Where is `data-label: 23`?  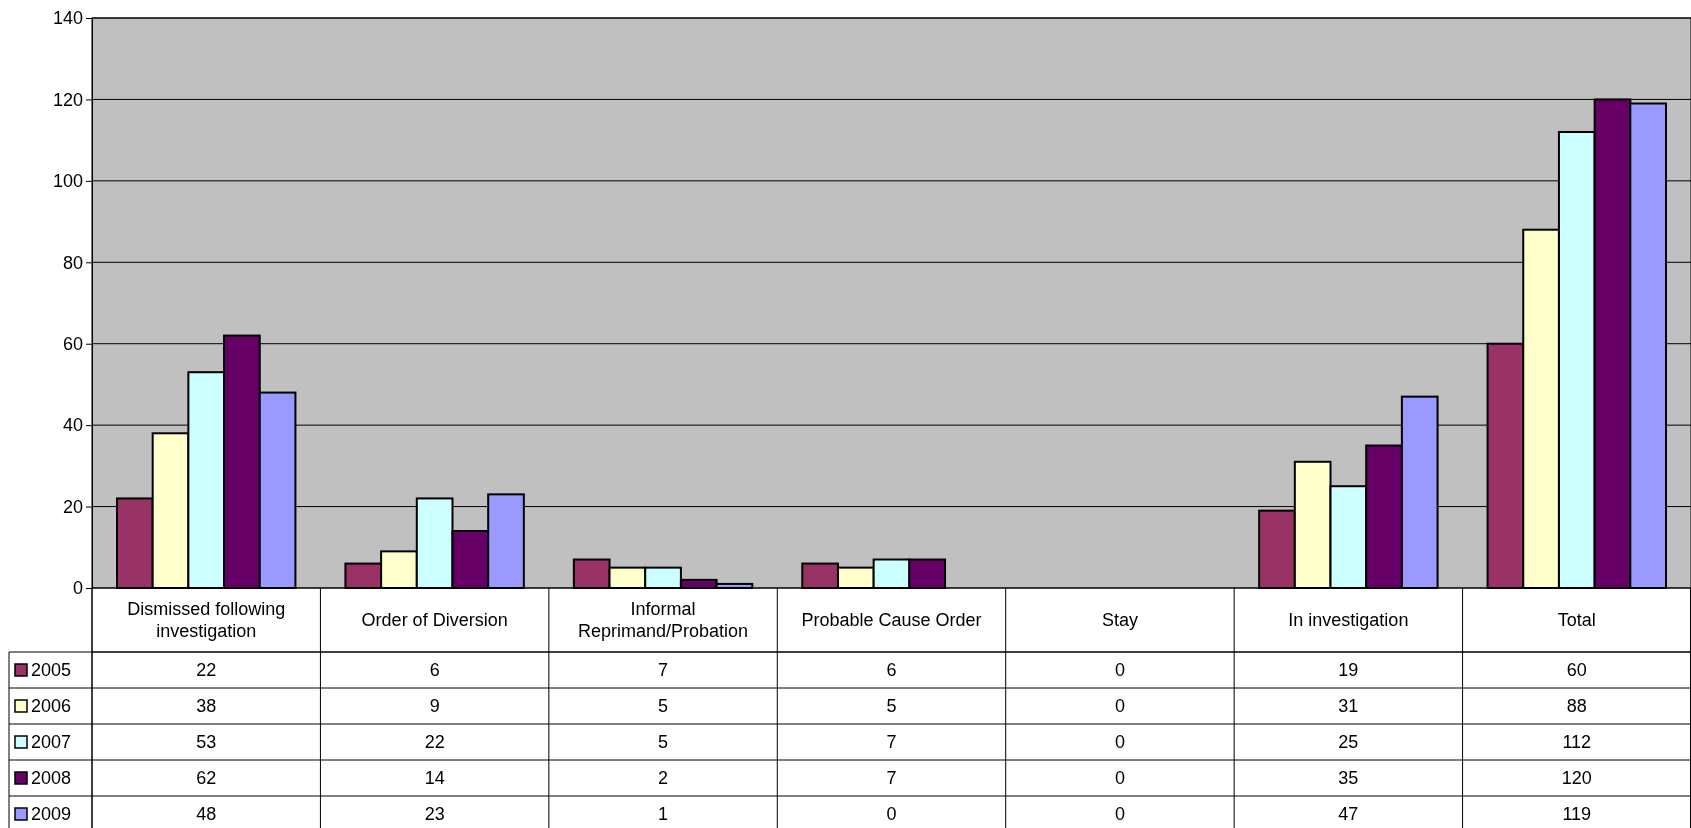 data-label: 23 is located at coordinates (434, 814).